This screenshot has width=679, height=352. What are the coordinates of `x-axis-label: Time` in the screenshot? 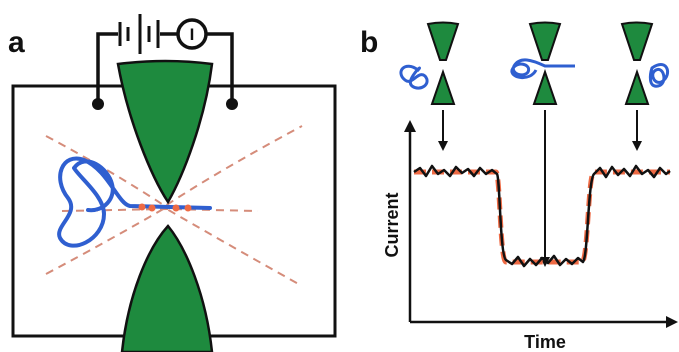 It's located at (545, 342).